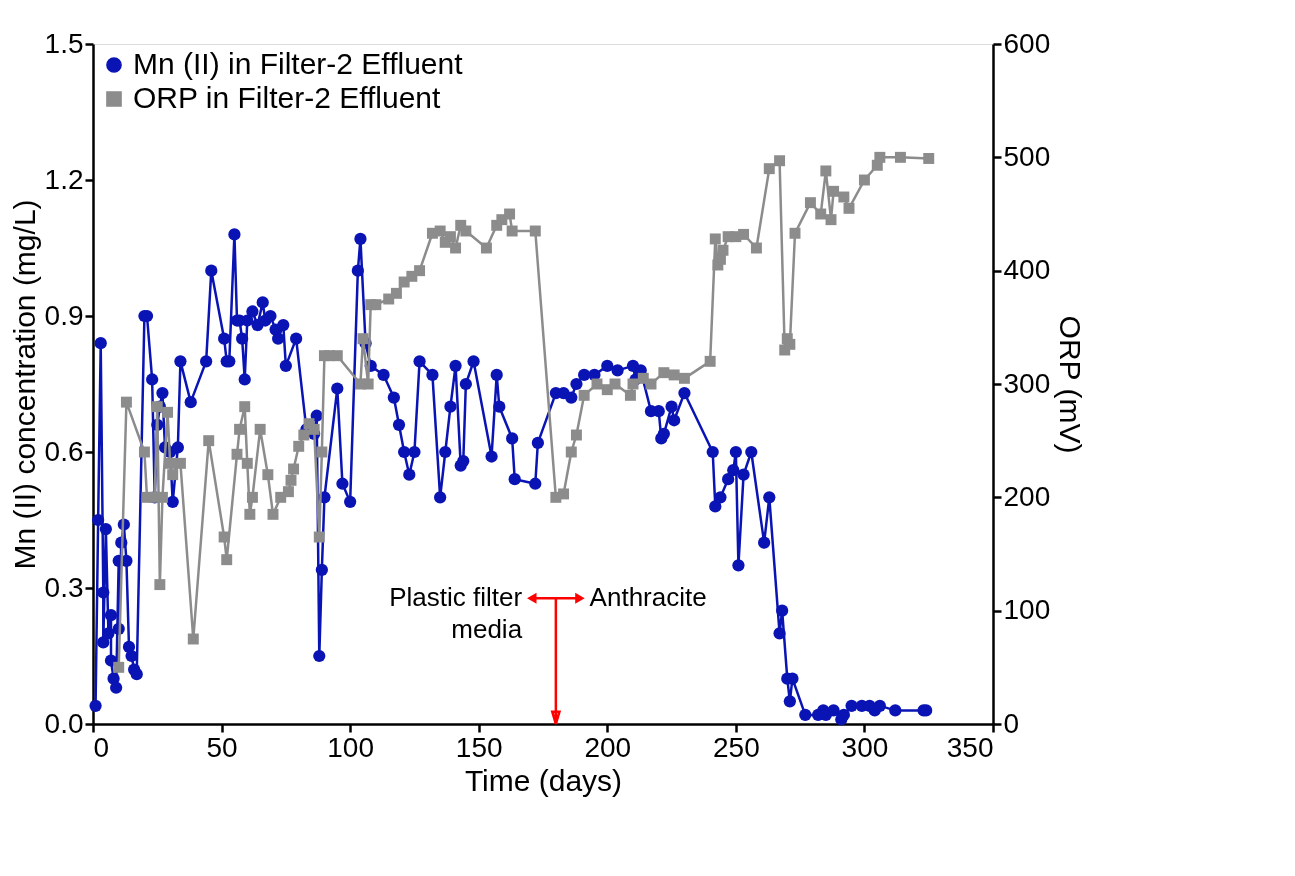 The width and height of the screenshot is (1295, 876). Describe the element at coordinates (479, 747) in the screenshot. I see `x-tick-label: 150` at that location.